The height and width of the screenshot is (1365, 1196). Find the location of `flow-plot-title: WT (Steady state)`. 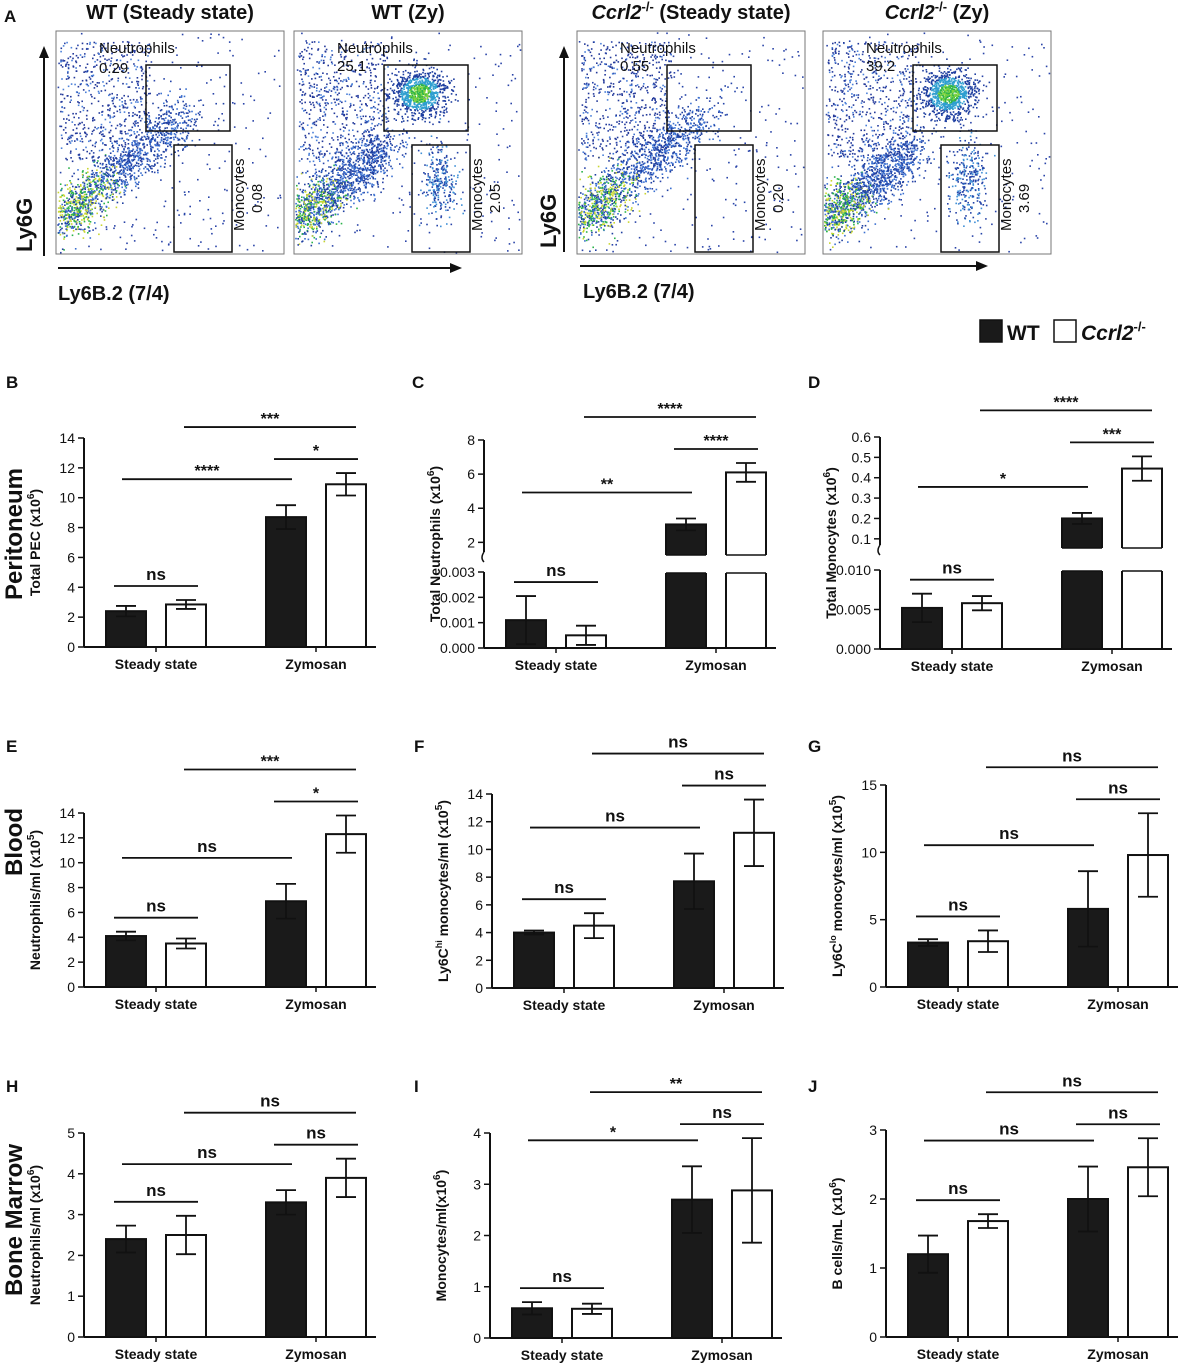

flow-plot-title: WT (Steady state) is located at coordinates (170, 13).